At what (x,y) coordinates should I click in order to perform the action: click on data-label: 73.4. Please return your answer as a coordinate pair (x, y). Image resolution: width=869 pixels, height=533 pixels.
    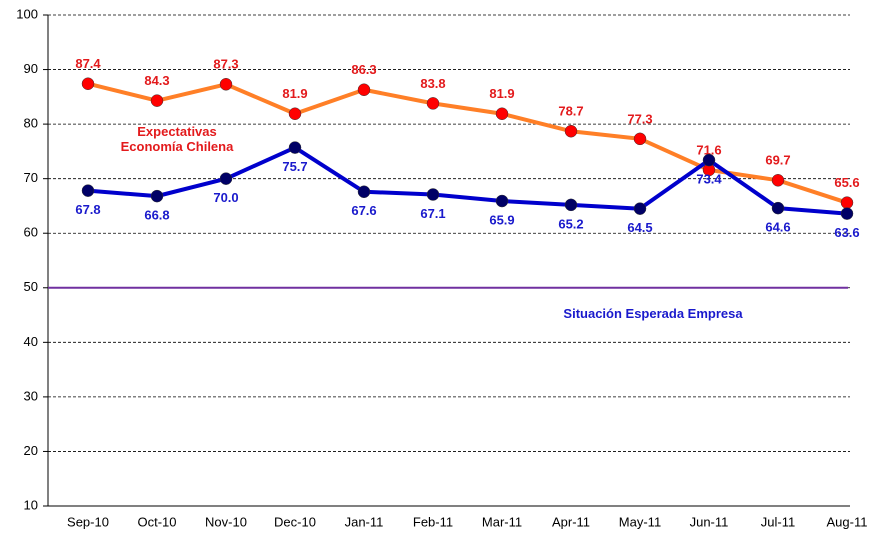
    Looking at the image, I should click on (709, 179).